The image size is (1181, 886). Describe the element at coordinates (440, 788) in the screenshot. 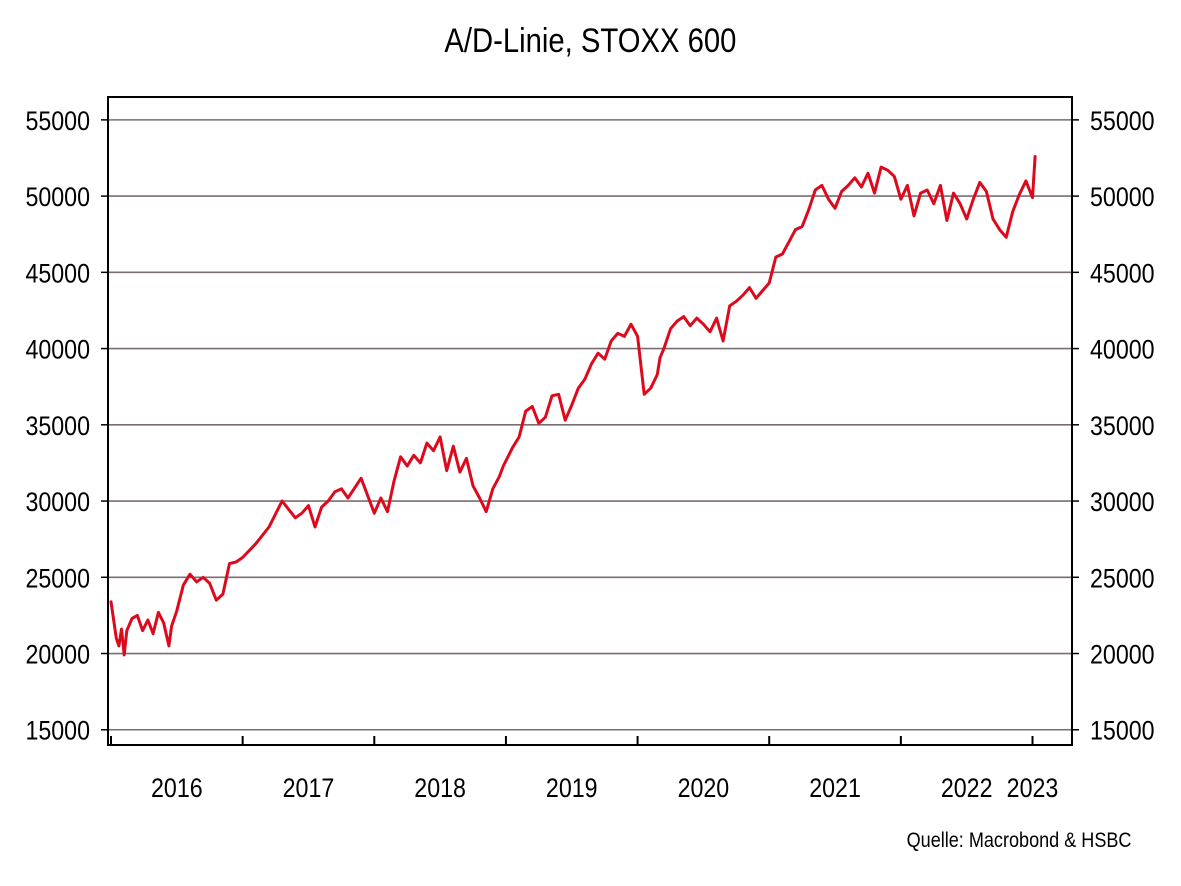

I see `x-tick-label: 2018` at that location.